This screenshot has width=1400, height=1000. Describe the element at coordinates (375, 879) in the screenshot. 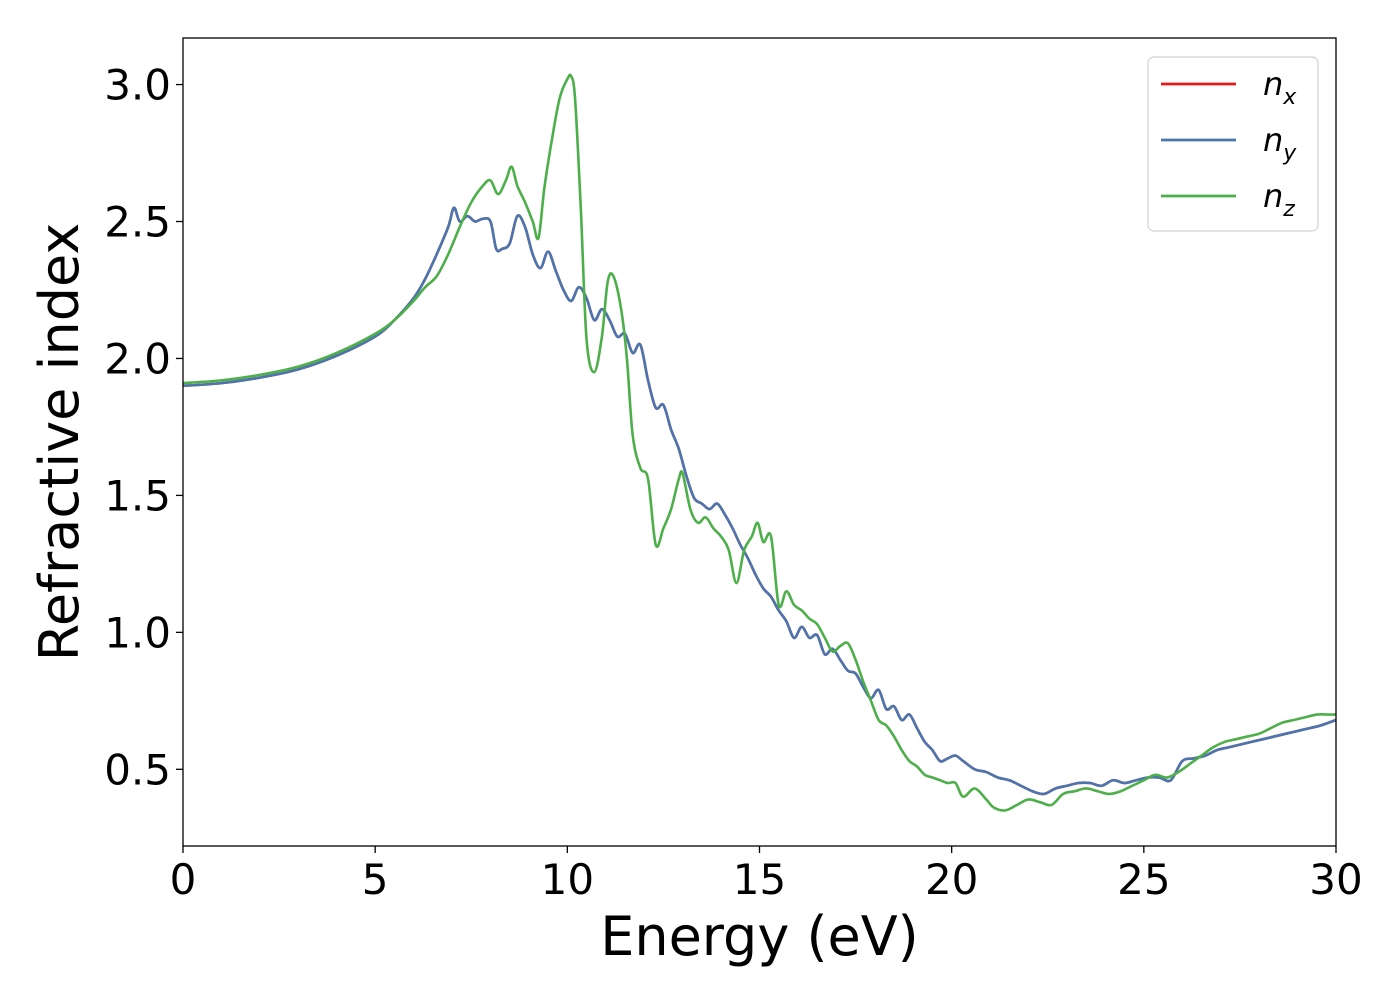

I see `x-tick-label: 5` at that location.